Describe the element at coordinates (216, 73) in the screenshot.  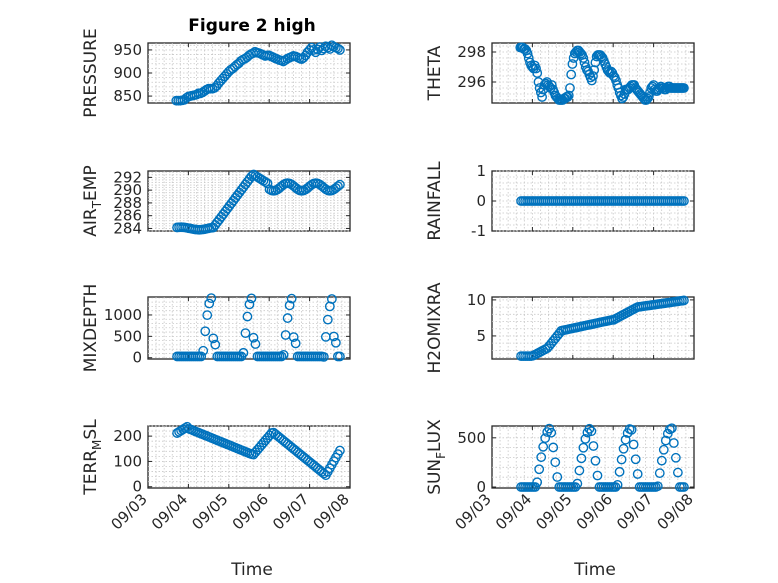
I see `panel-pressure: 850 900 950 PRESSURE` at that location.